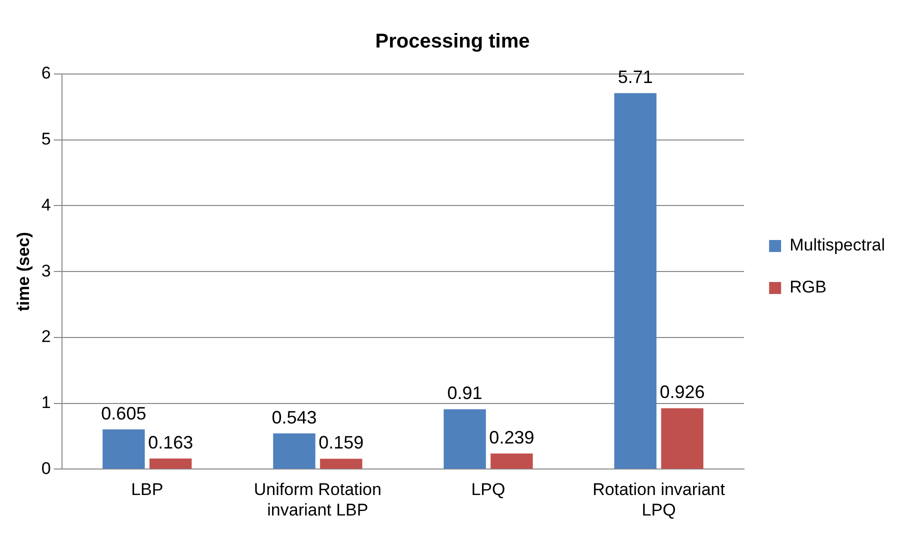  I want to click on legend-label: RGB, so click(808, 287).